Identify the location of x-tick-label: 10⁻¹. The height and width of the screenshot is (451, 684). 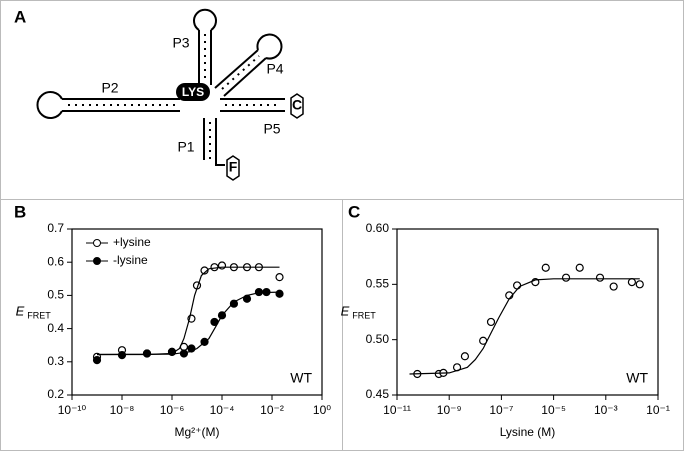
(658, 410).